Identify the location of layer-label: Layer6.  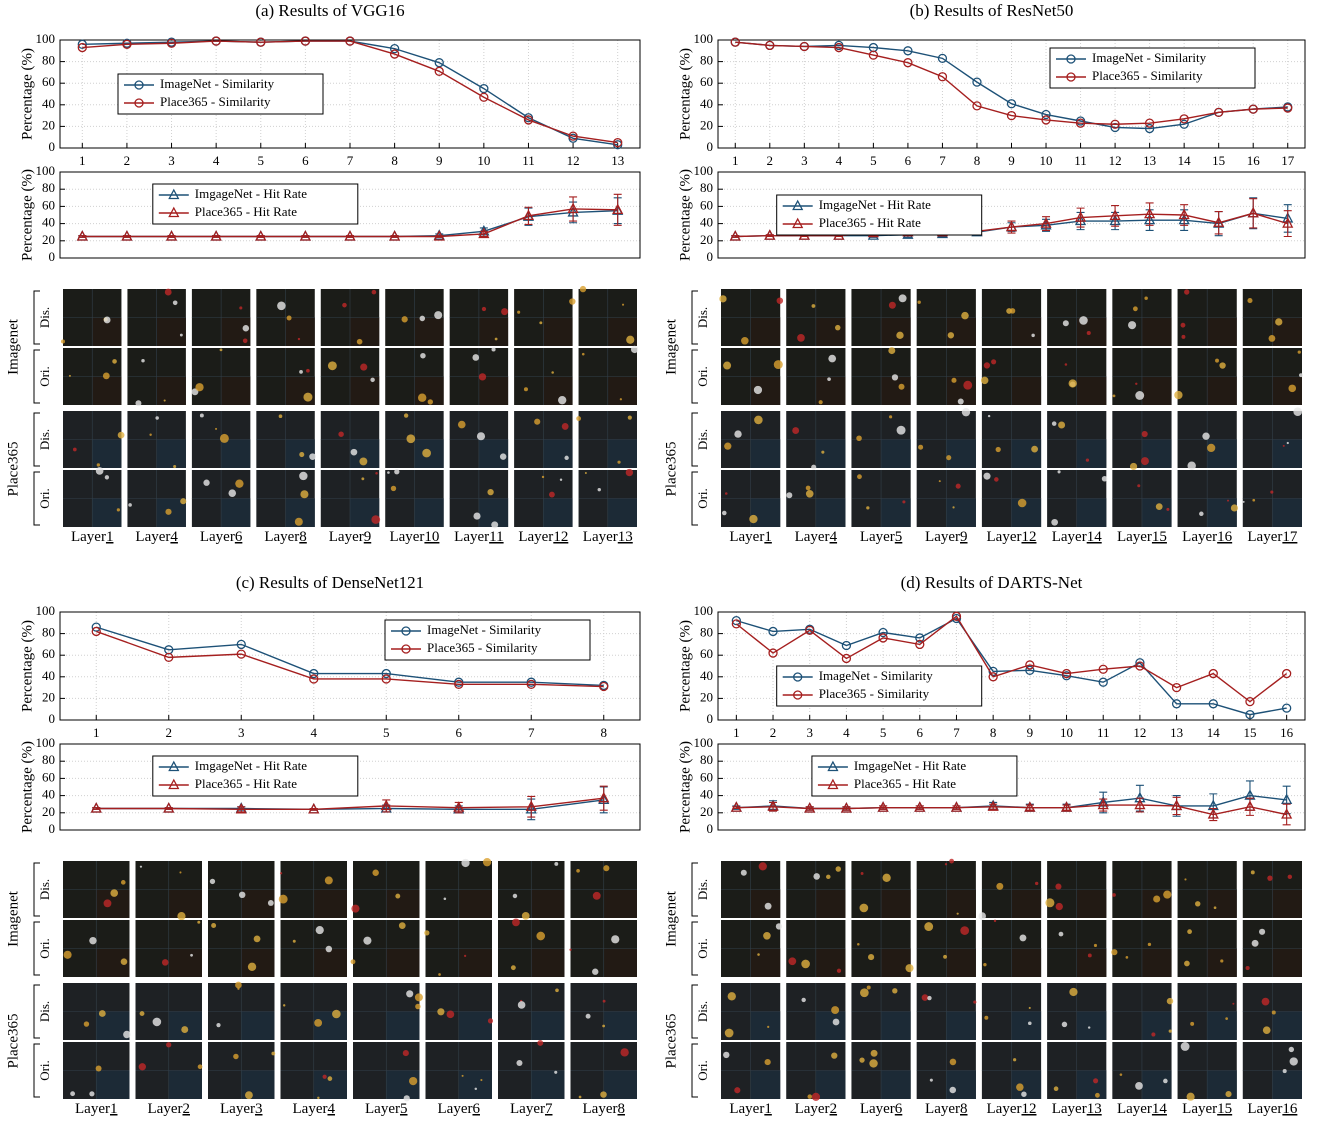
(881, 1109).